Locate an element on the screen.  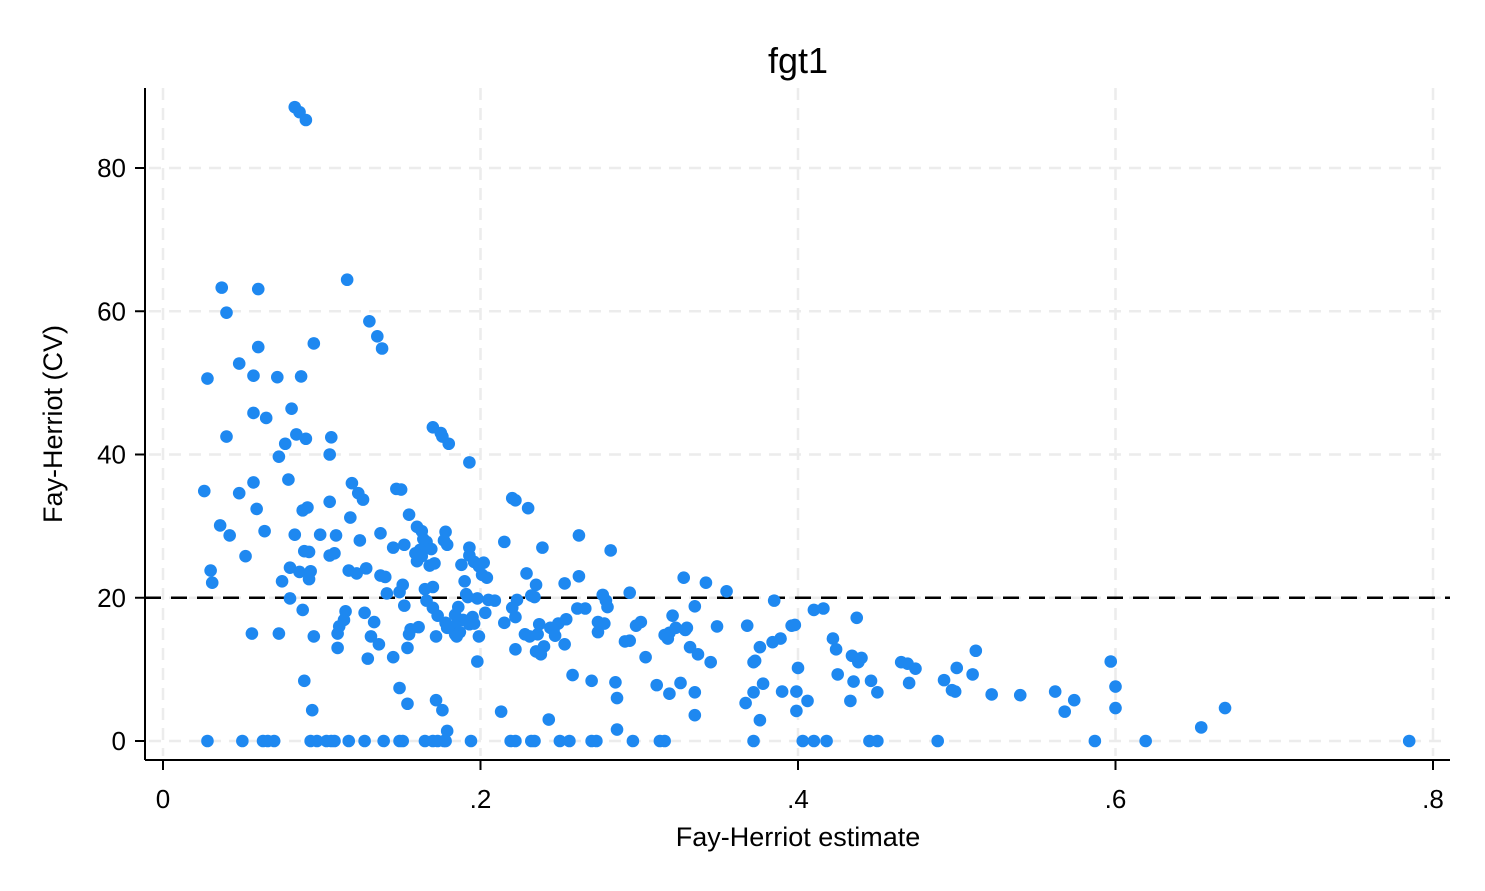
y-tick-label: 40 is located at coordinates (111, 455).